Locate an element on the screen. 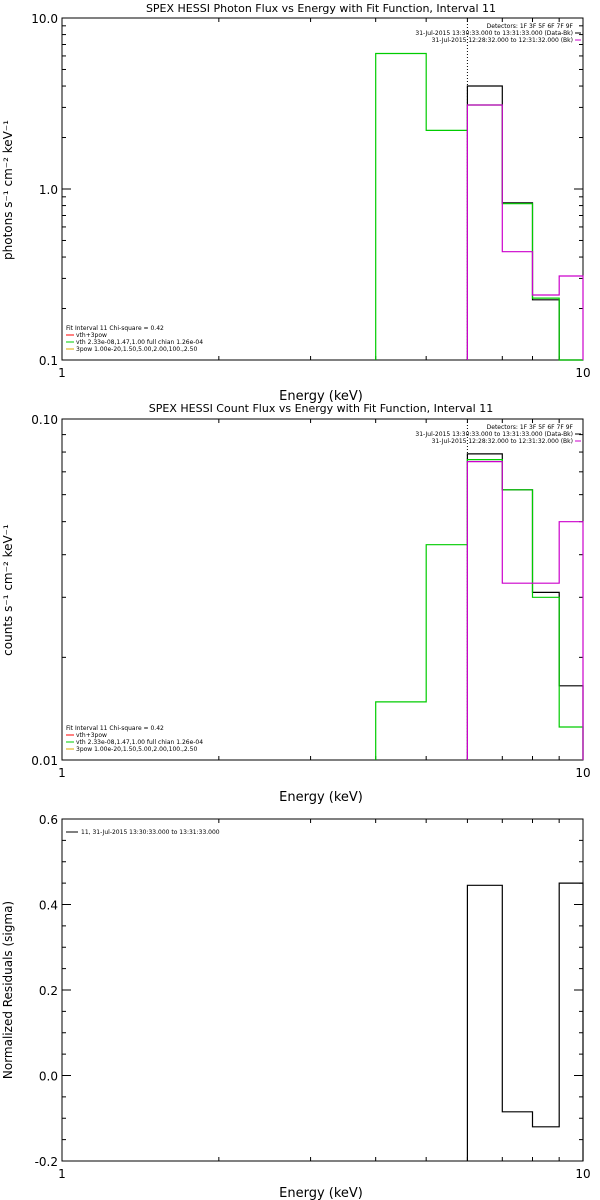 This screenshot has width=600, height=1200. y-tick-label: 0.1 is located at coordinates (48, 361).